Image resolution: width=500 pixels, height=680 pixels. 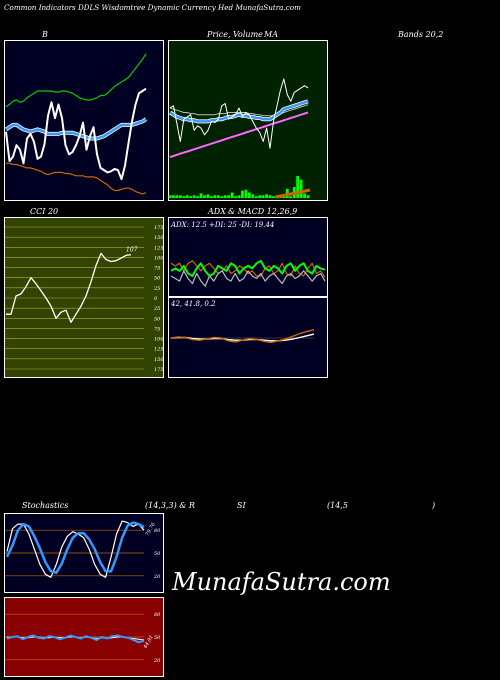 I want to click on bb-price-line, so click(x=76, y=134).